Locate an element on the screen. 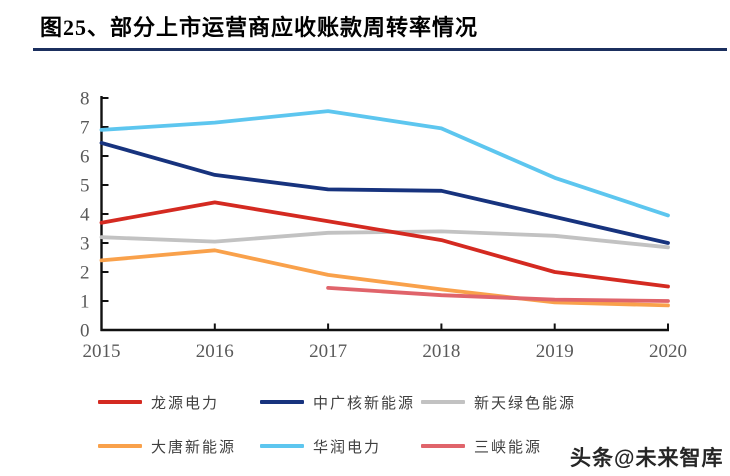  legend-item: 中广核新能源 is located at coordinates (340, 402).